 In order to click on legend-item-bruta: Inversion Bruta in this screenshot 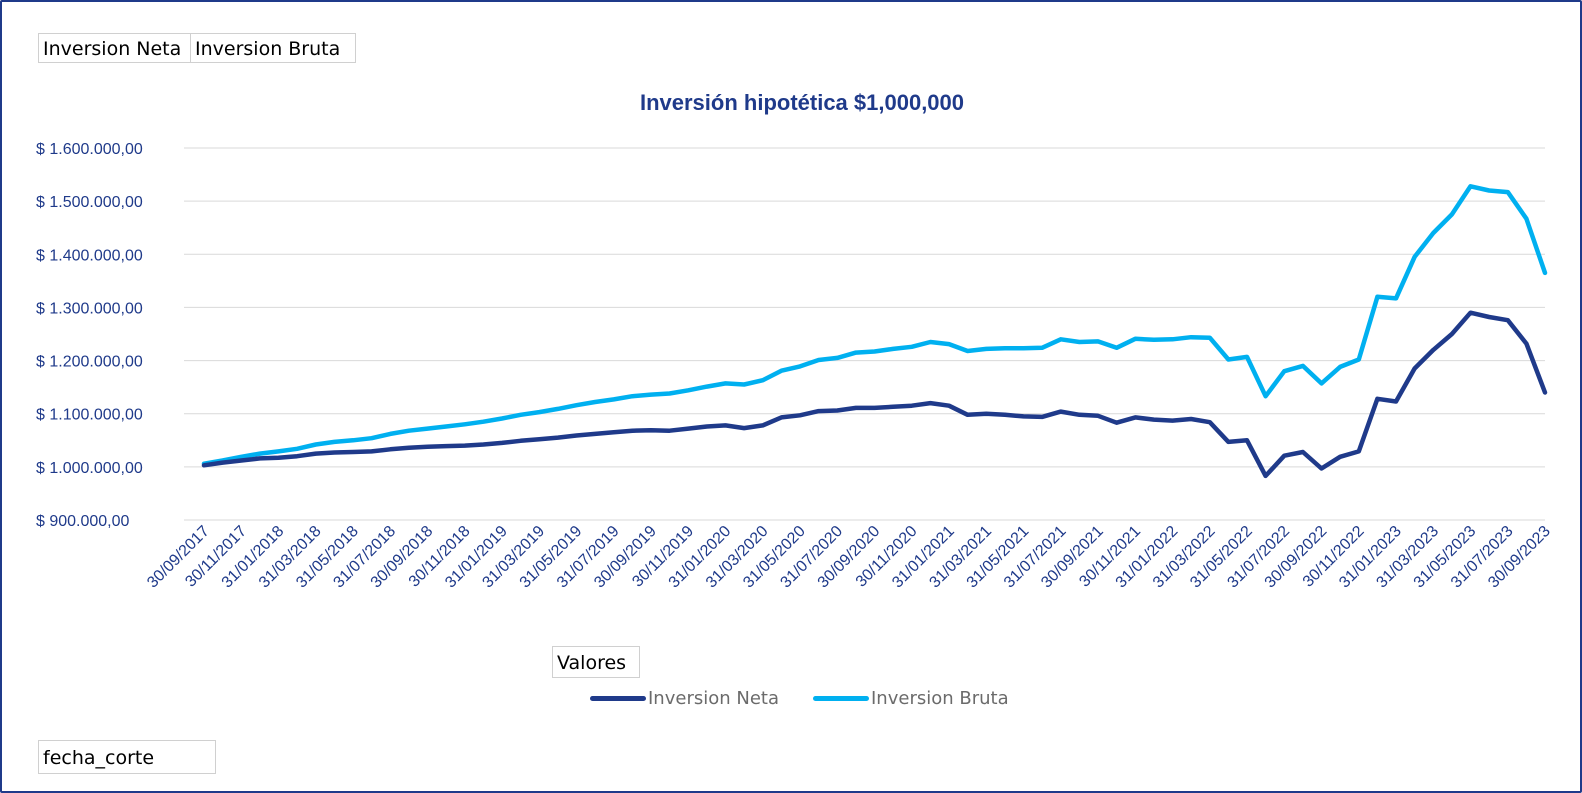, I will do `click(911, 698)`.